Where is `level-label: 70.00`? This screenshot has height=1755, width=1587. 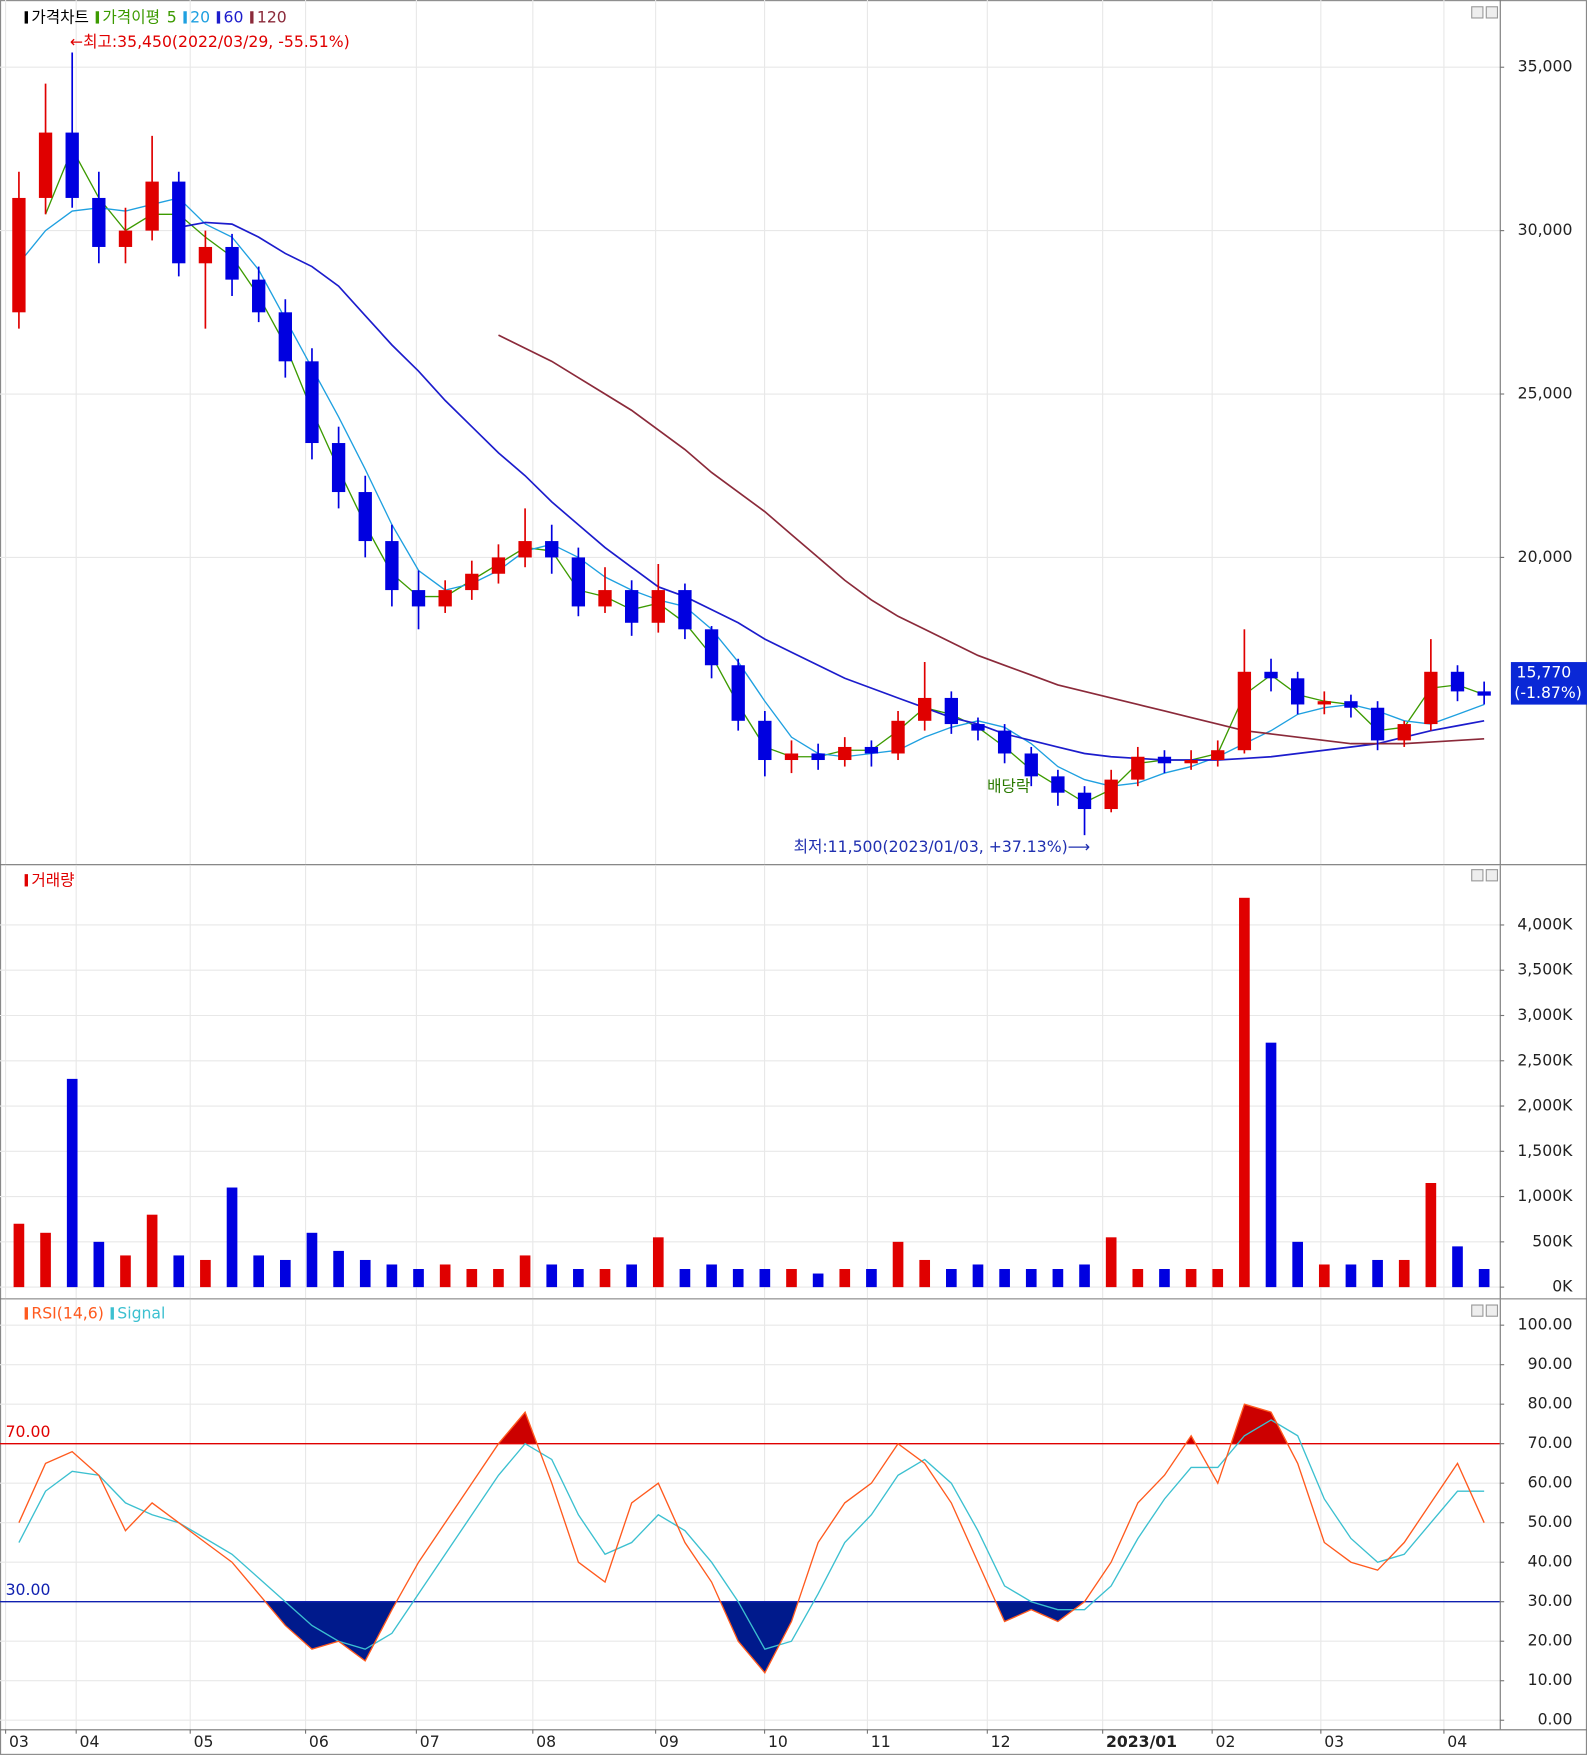 level-label: 70.00 is located at coordinates (28, 1431).